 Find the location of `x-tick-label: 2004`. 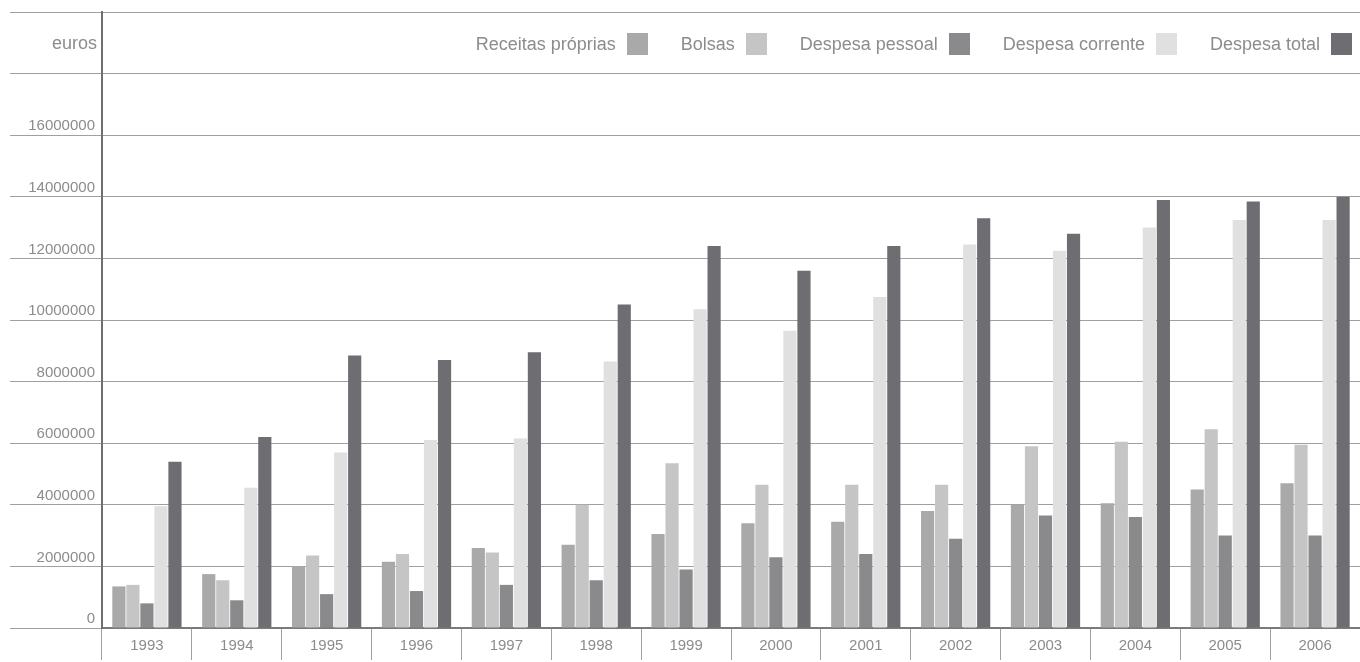

x-tick-label: 2004 is located at coordinates (1135, 645).